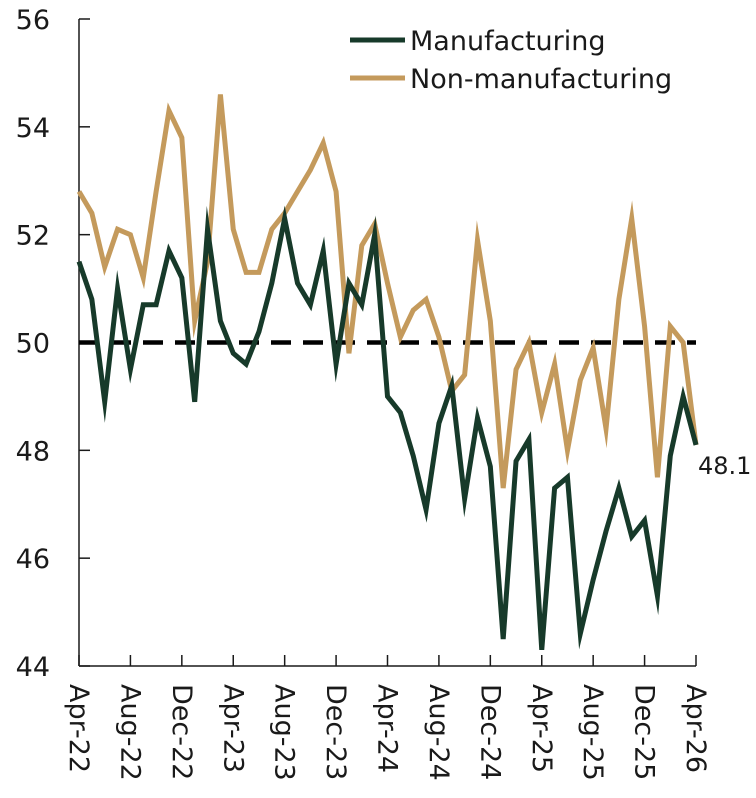 The height and width of the screenshot is (798, 756). What do you see at coordinates (33, 128) in the screenshot?
I see `y-tick-label: 54` at bounding box center [33, 128].